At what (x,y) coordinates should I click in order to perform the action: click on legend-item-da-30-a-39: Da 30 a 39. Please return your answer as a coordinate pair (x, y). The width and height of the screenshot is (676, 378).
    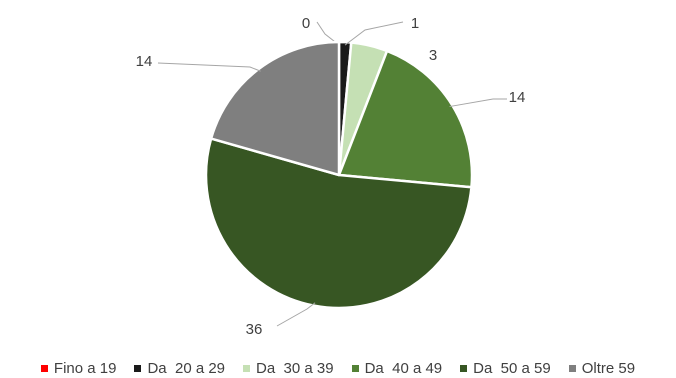
    Looking at the image, I should click on (288, 368).